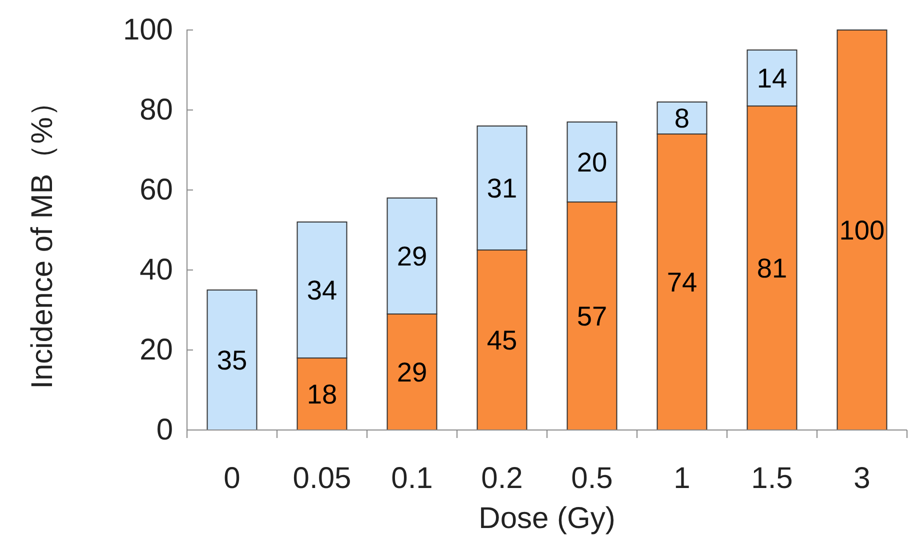  Describe the element at coordinates (156, 190) in the screenshot. I see `y-tick-label: 60` at that location.